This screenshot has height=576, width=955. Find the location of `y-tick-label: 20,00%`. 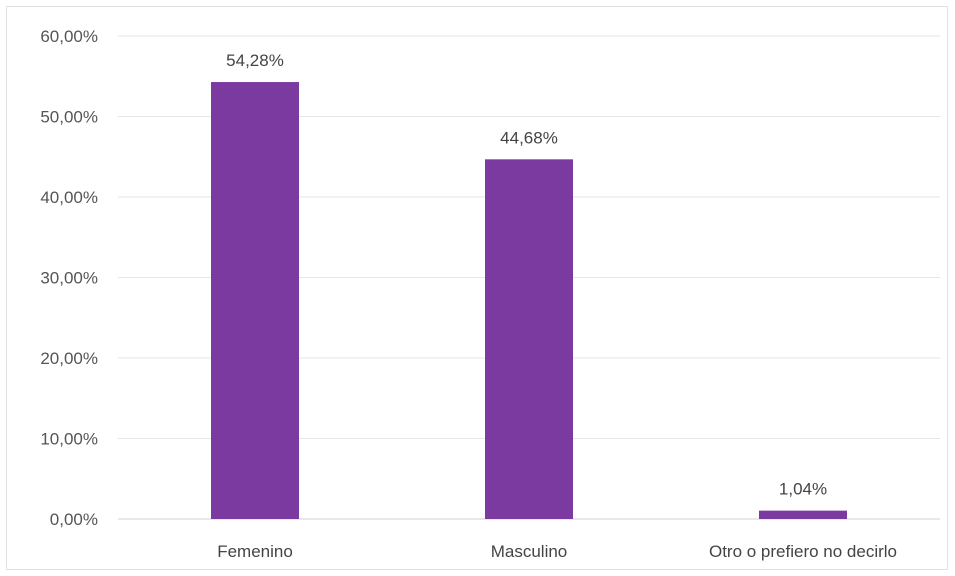

y-tick-label: 20,00% is located at coordinates (69, 358).